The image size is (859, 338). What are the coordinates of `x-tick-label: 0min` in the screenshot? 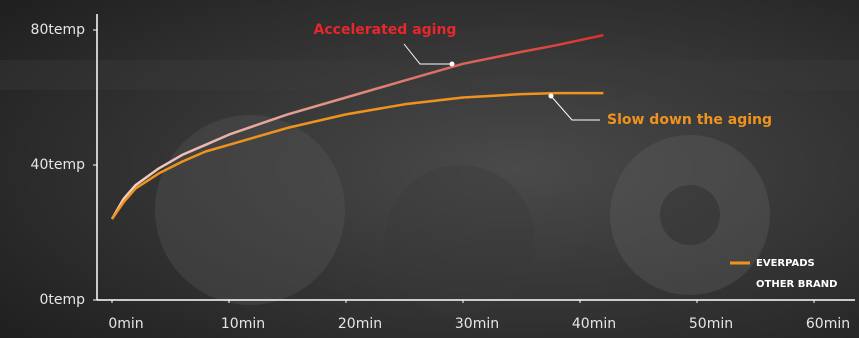 It's located at (125, 324).